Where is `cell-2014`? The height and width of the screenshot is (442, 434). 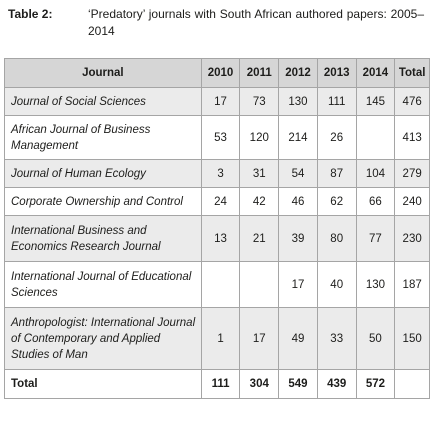
cell-2014 is located at coordinates (375, 137).